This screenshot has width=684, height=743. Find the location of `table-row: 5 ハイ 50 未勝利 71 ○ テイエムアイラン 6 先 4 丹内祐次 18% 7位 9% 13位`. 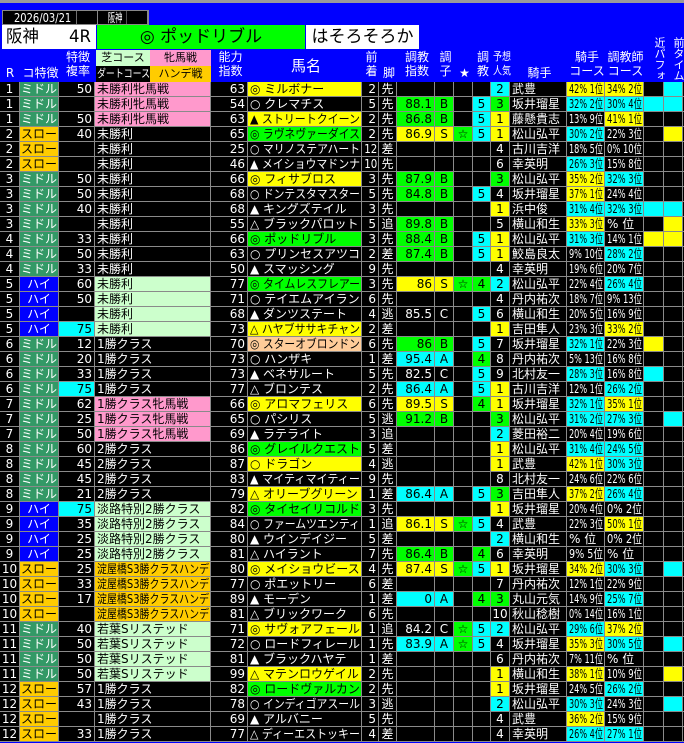

table-row: 5 ハイ 50 未勝利 71 ○ テイエムアイラン 6 先 4 丹内祐次 18% 7位 9% 13位 is located at coordinates (342, 299).